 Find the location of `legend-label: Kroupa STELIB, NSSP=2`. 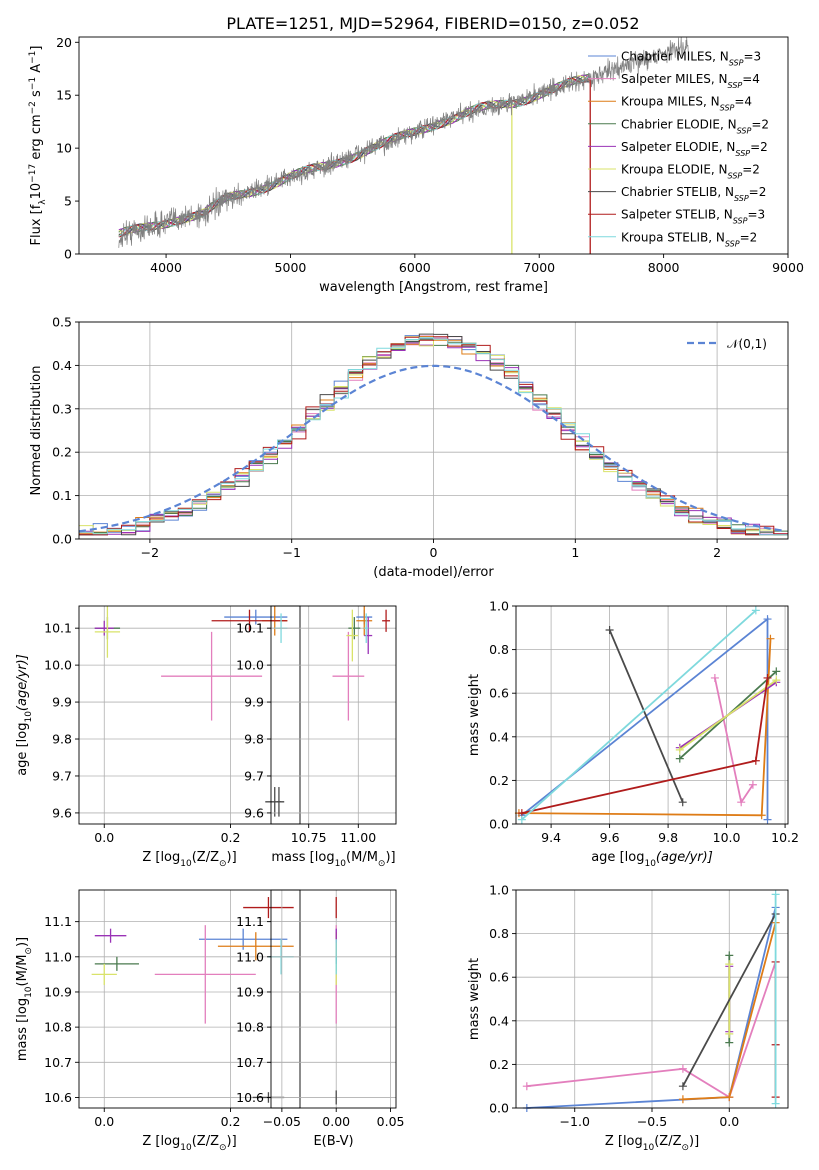

legend-label: Kroupa STELIB, NSSP=2 is located at coordinates (689, 239).